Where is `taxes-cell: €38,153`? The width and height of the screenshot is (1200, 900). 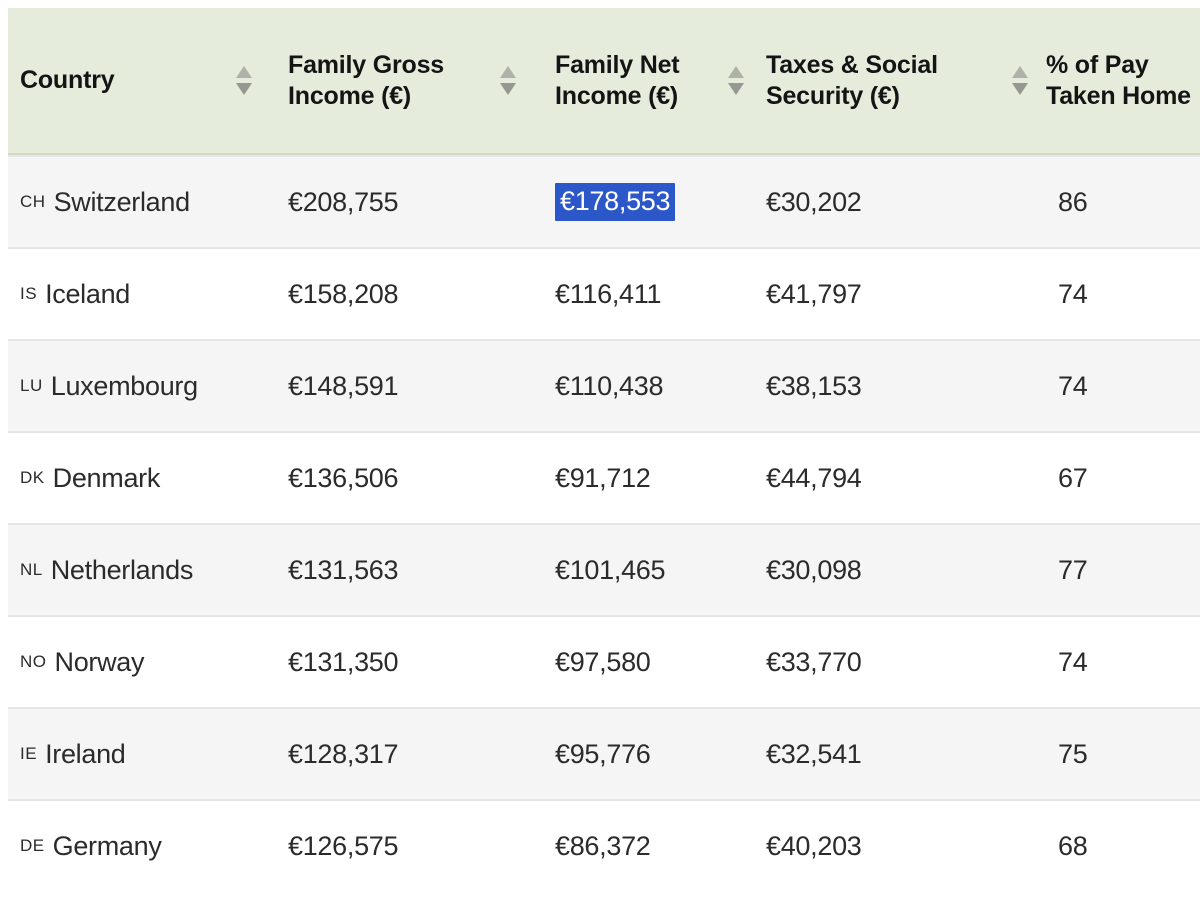 taxes-cell: €38,153 is located at coordinates (814, 385).